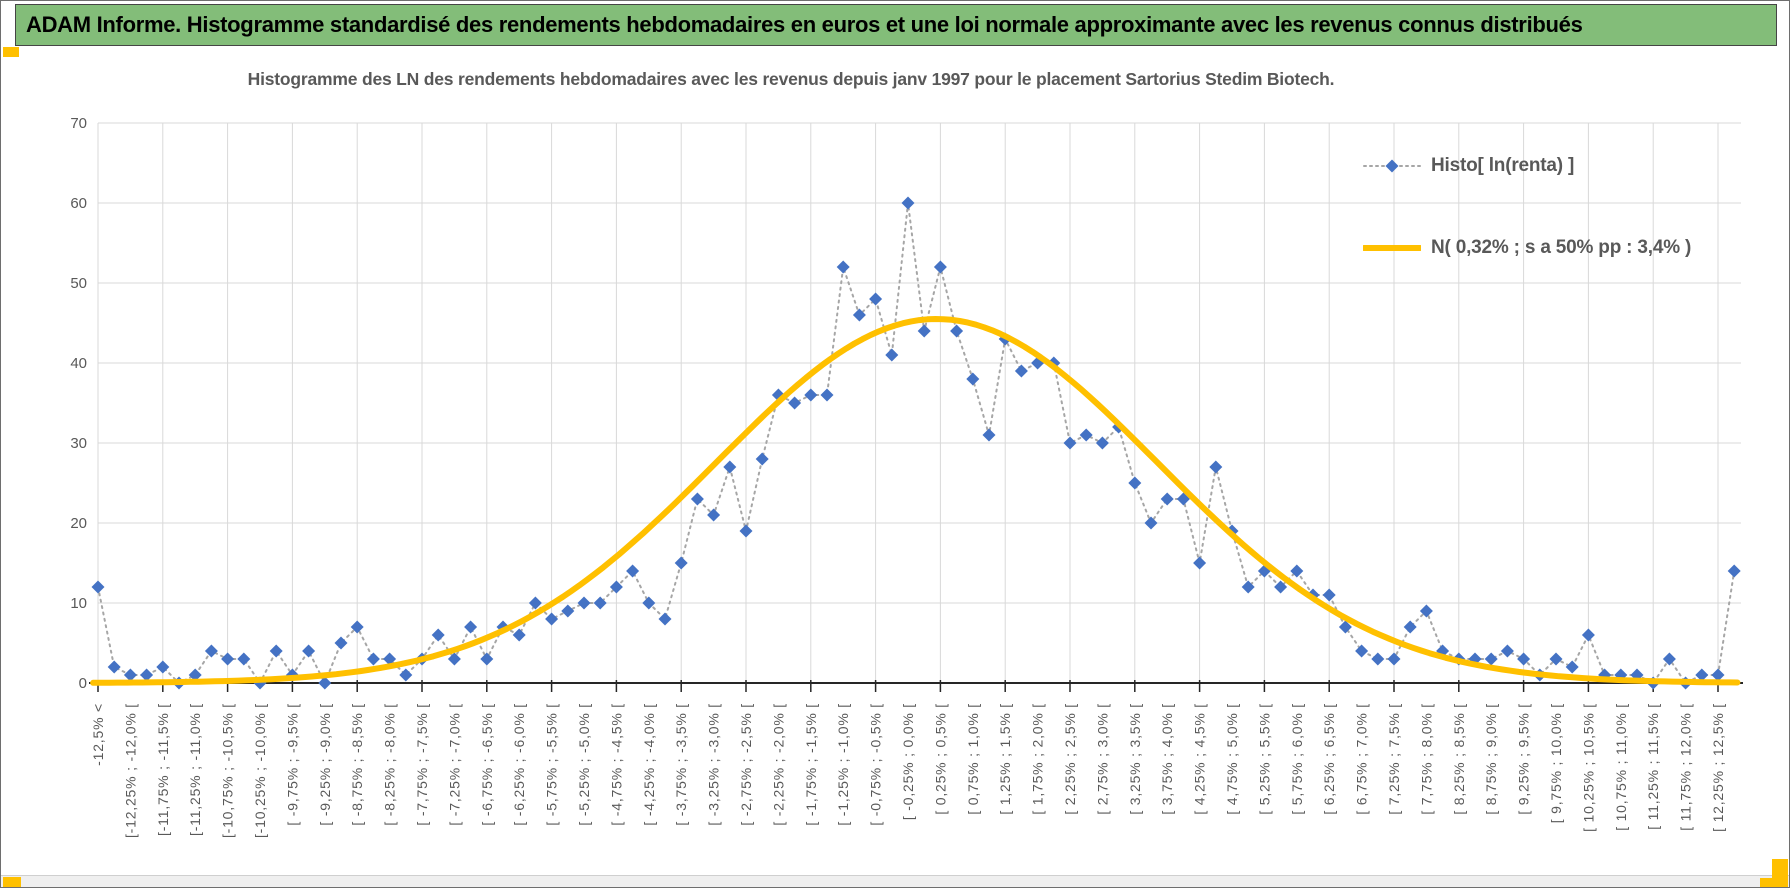  What do you see at coordinates (12, 882) in the screenshot?
I see `selection-handle-bottom-left` at bounding box center [12, 882].